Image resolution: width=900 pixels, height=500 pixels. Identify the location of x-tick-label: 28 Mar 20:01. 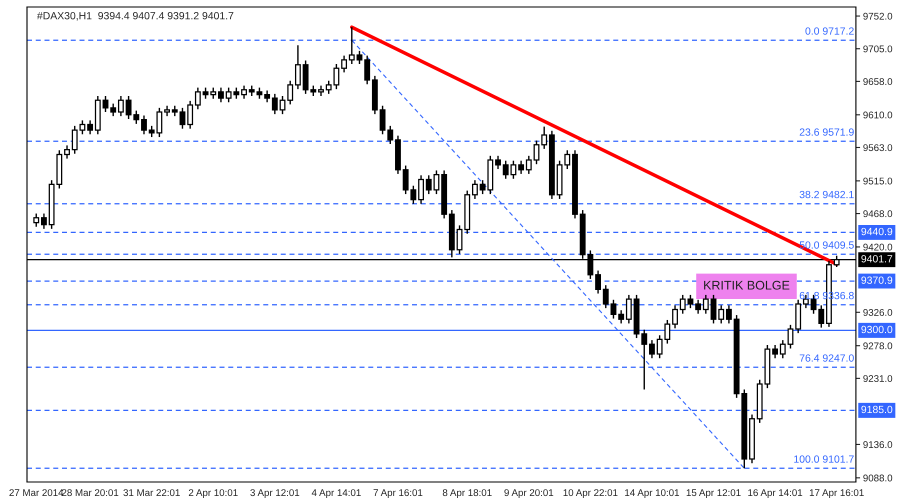
(90, 492).